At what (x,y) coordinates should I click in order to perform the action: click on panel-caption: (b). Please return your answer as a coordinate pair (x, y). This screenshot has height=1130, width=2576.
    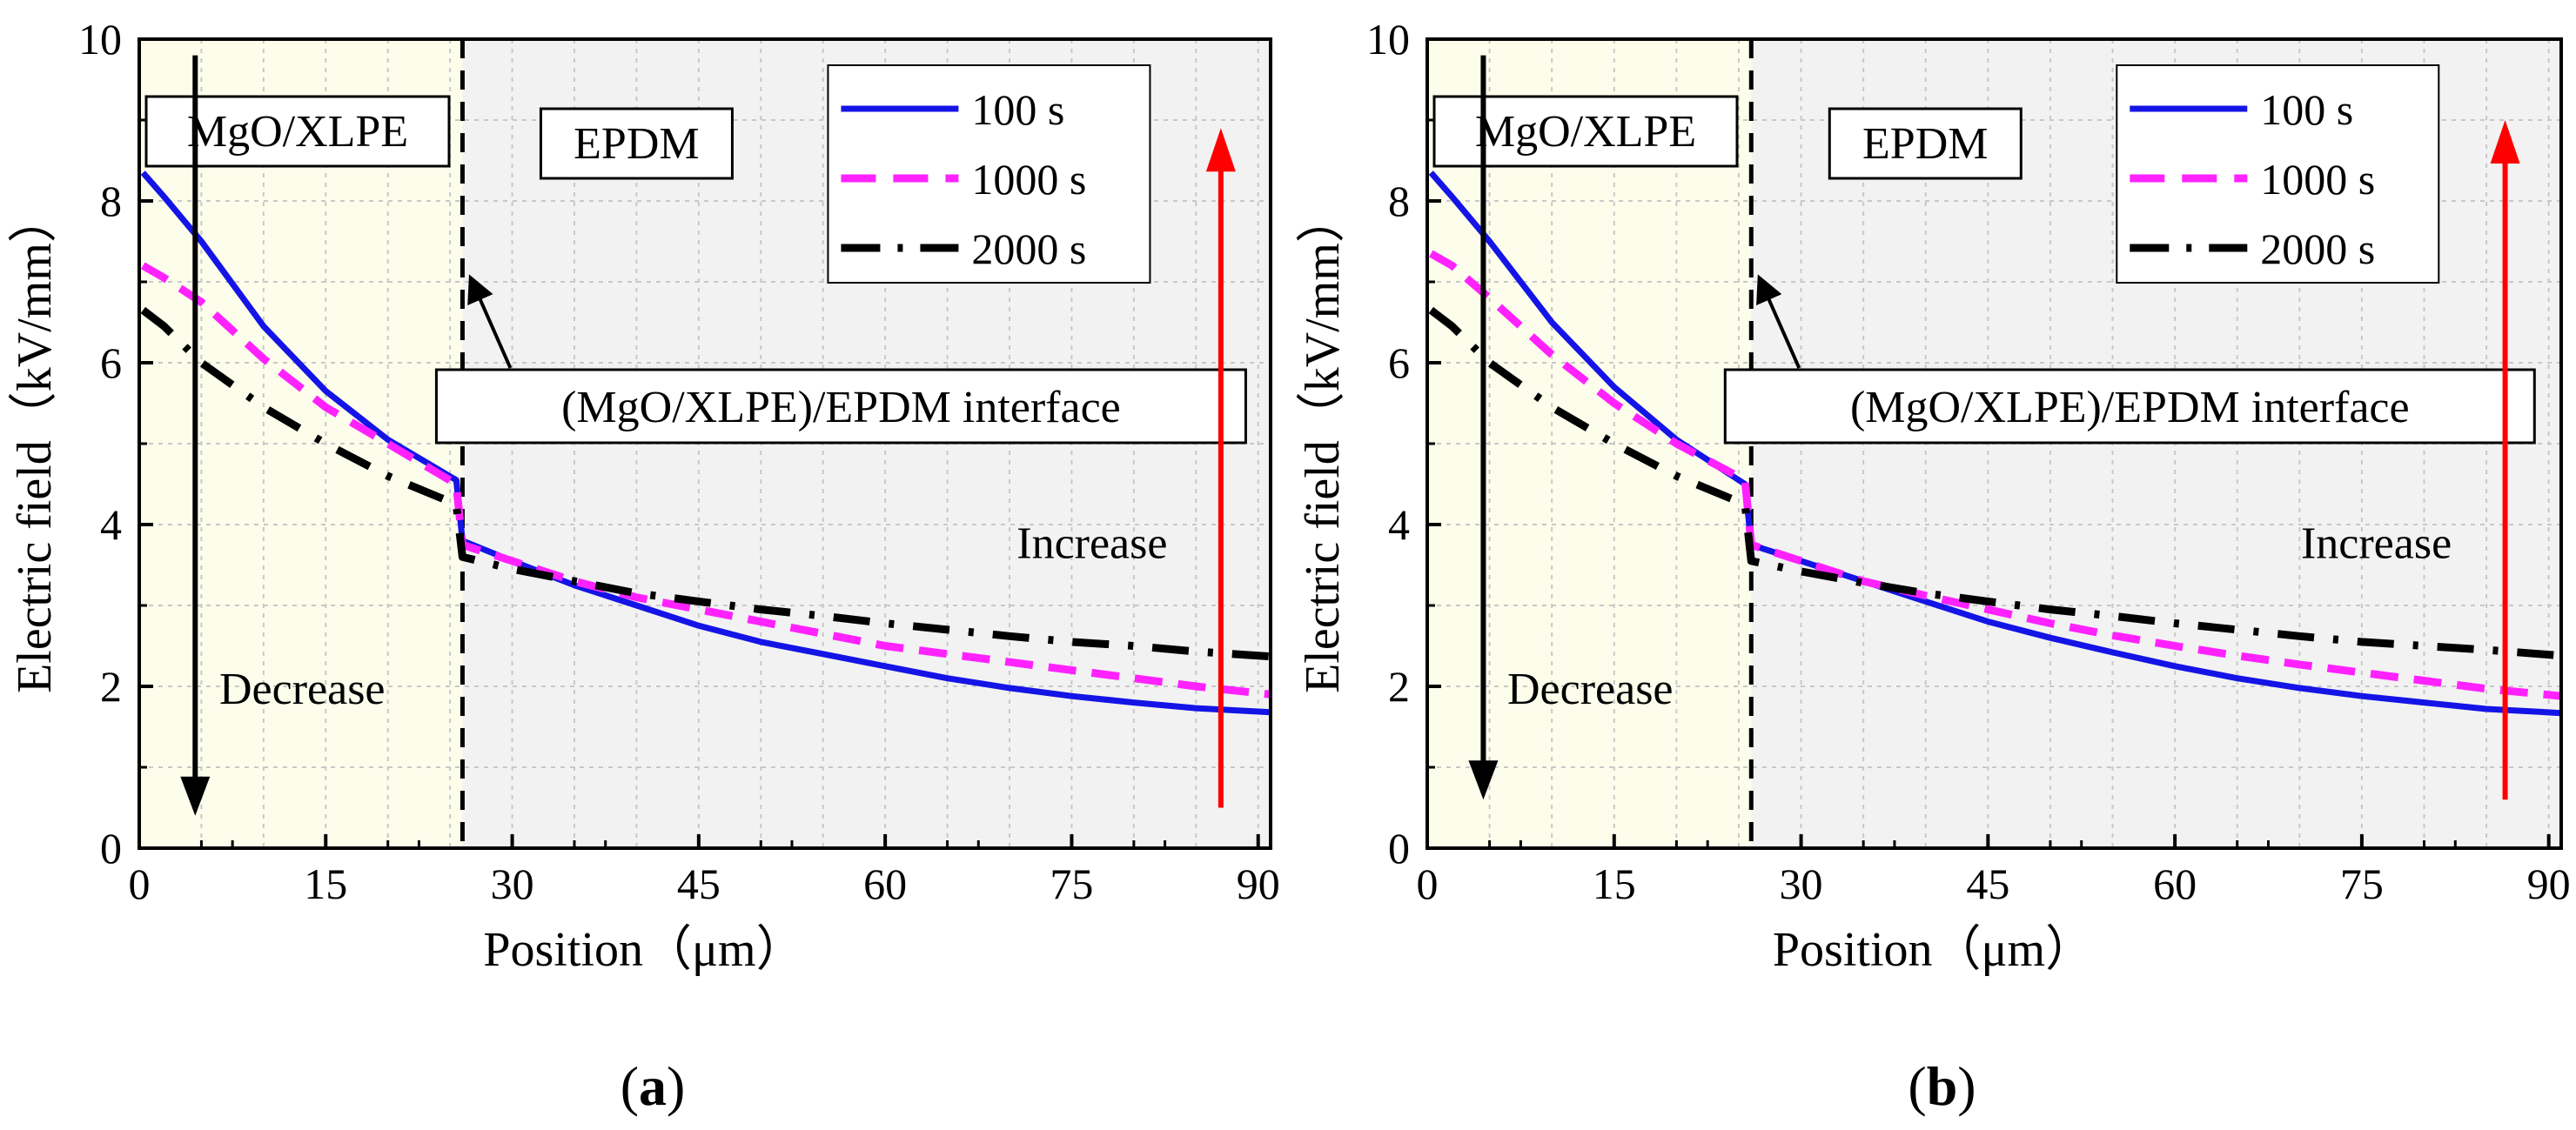
    Looking at the image, I should click on (1942, 1086).